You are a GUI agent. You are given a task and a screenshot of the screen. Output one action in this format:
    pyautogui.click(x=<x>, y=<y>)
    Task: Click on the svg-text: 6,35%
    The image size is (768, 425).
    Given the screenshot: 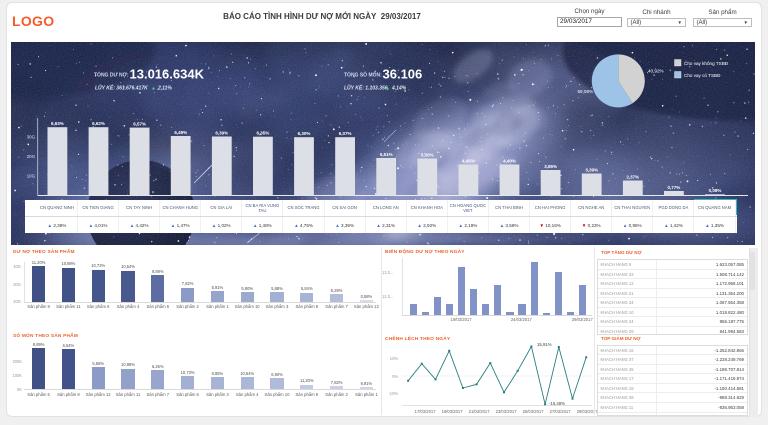 What is the action you would take?
    pyautogui.click(x=263, y=133)
    